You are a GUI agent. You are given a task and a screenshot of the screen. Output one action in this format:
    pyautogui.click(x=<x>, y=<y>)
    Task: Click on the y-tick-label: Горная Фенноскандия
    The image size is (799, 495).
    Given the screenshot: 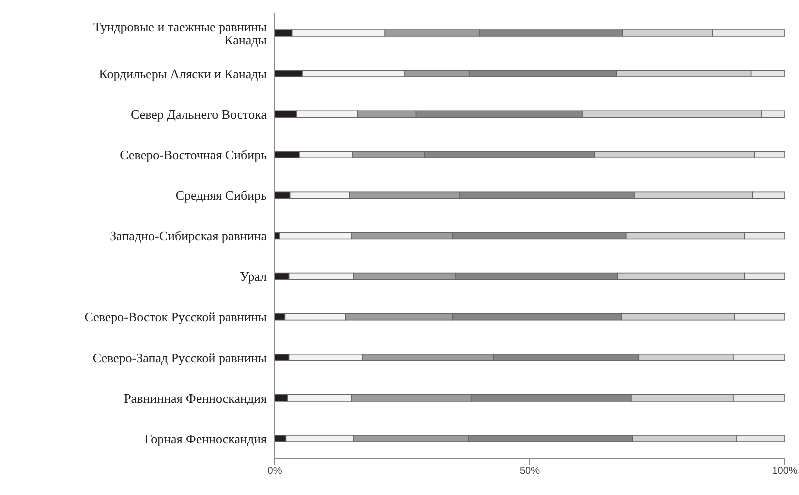 What is the action you would take?
    pyautogui.click(x=206, y=438)
    